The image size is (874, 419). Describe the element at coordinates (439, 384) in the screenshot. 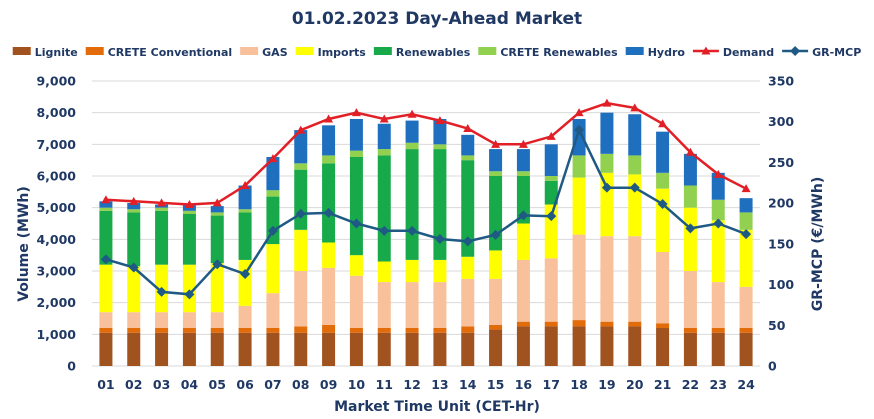

I see `x-tick-label: 13` at that location.